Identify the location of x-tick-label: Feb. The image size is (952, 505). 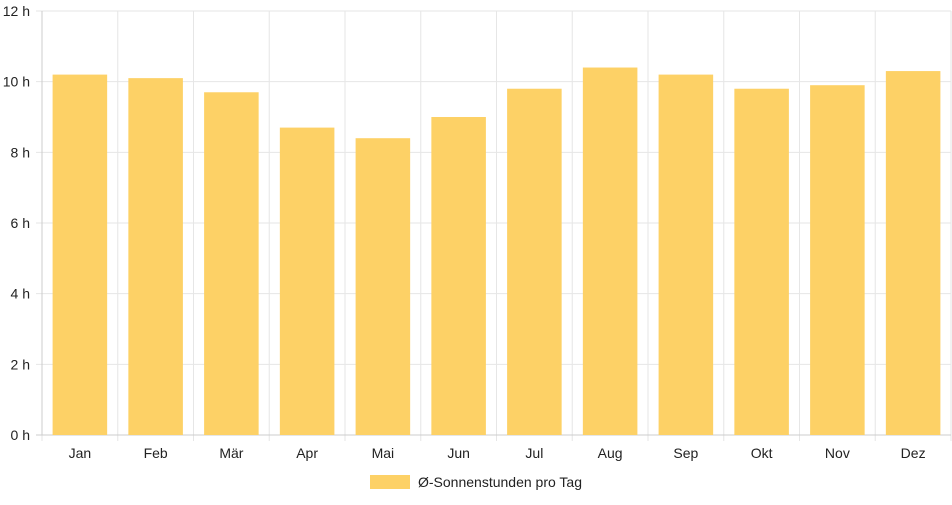
(156, 453).